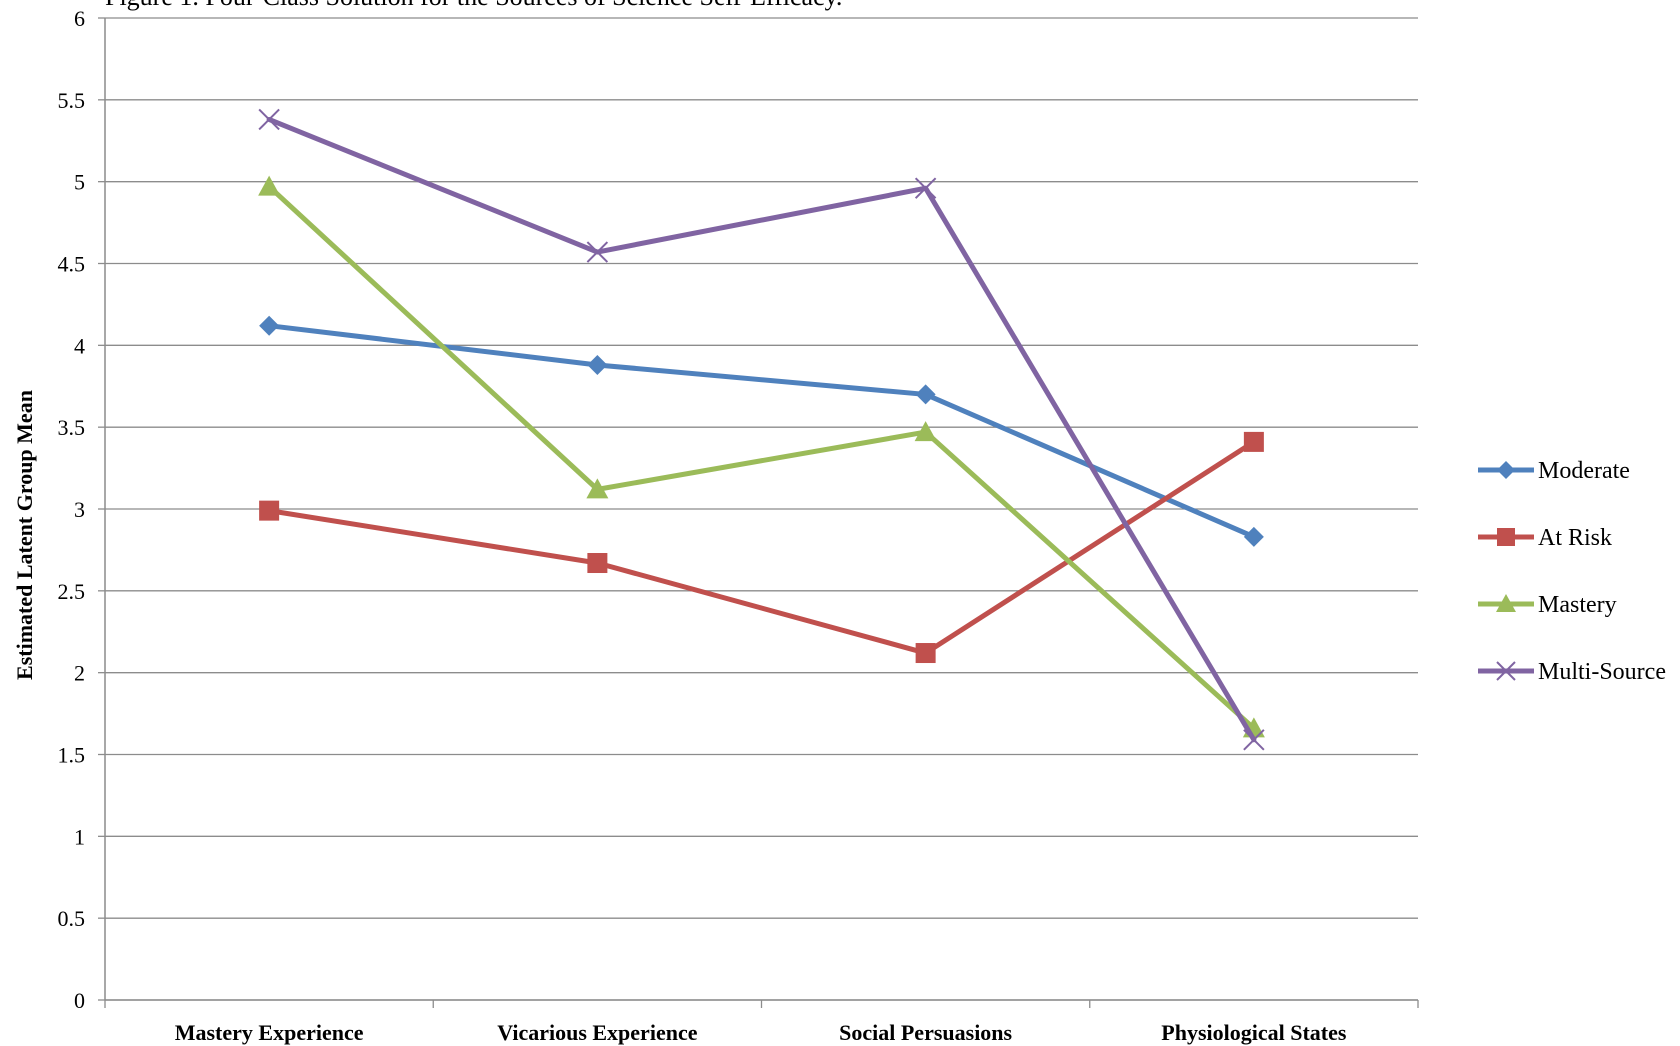 Image resolution: width=1680 pixels, height=1046 pixels. Describe the element at coordinates (269, 1032) in the screenshot. I see `x-tick-label: Mastery Experience` at that location.